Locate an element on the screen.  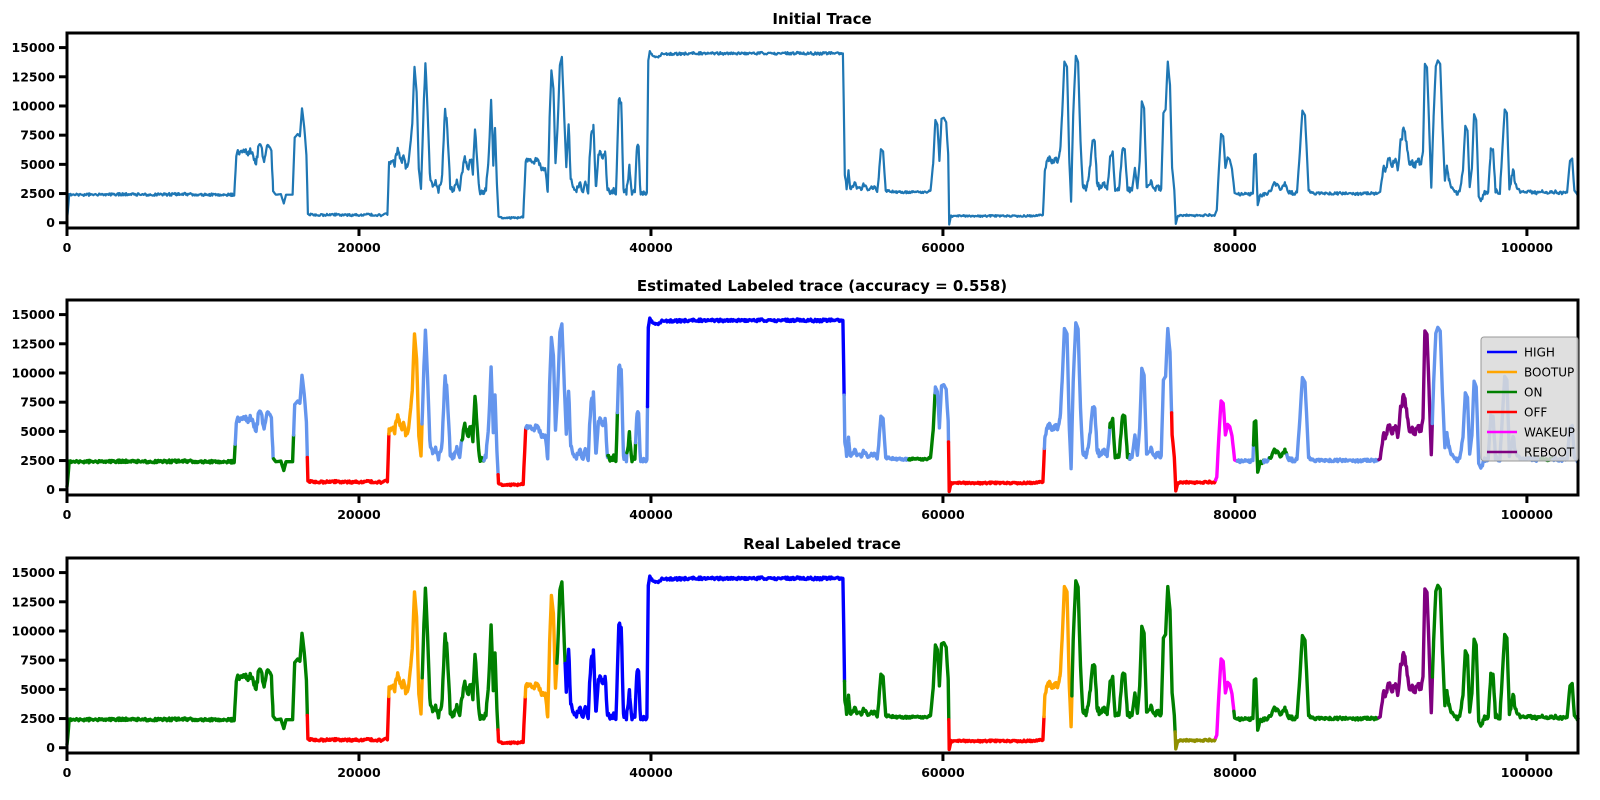
legend-box is located at coordinates (1529, 399).